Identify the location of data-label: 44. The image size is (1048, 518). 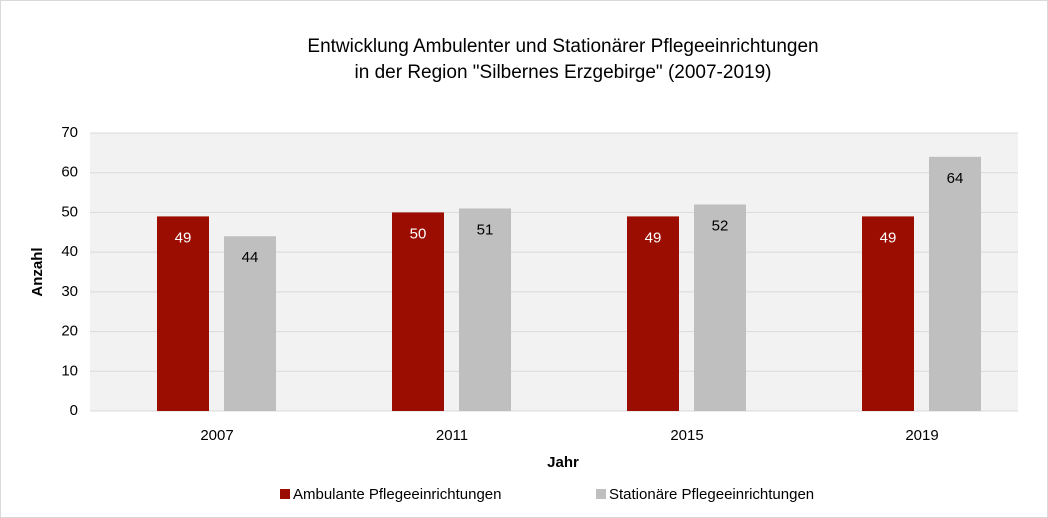
(250, 257).